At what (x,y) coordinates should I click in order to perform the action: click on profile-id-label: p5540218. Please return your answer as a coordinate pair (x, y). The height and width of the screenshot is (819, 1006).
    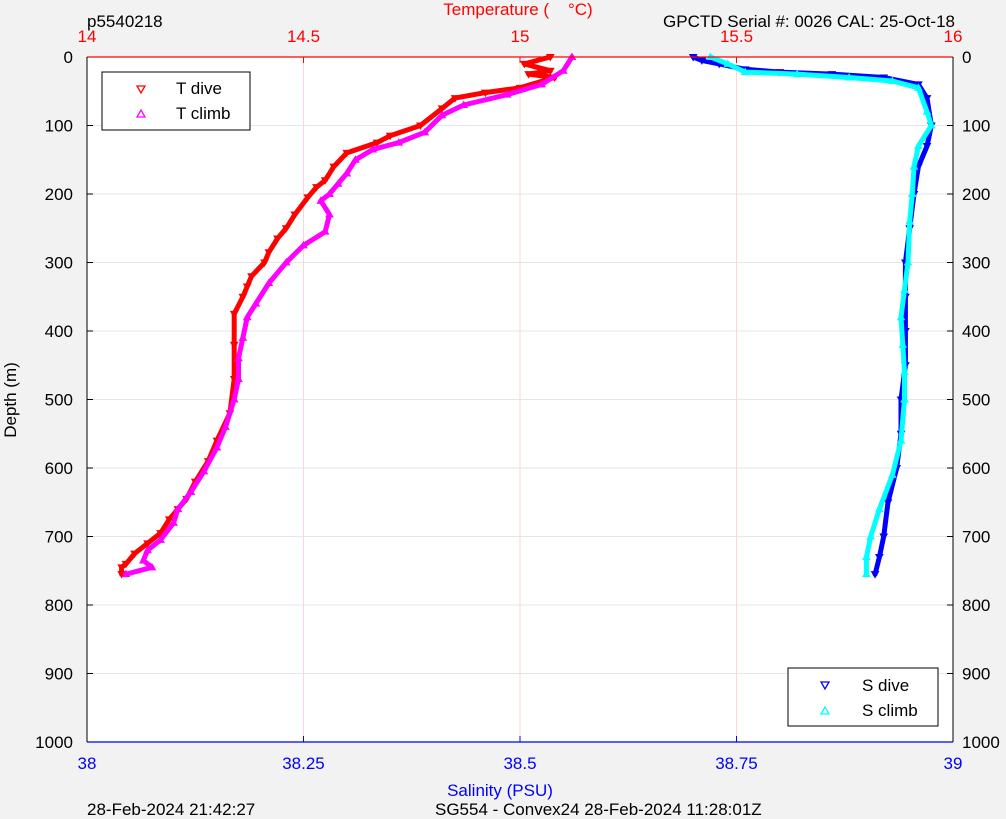
    Looking at the image, I should click on (125, 21).